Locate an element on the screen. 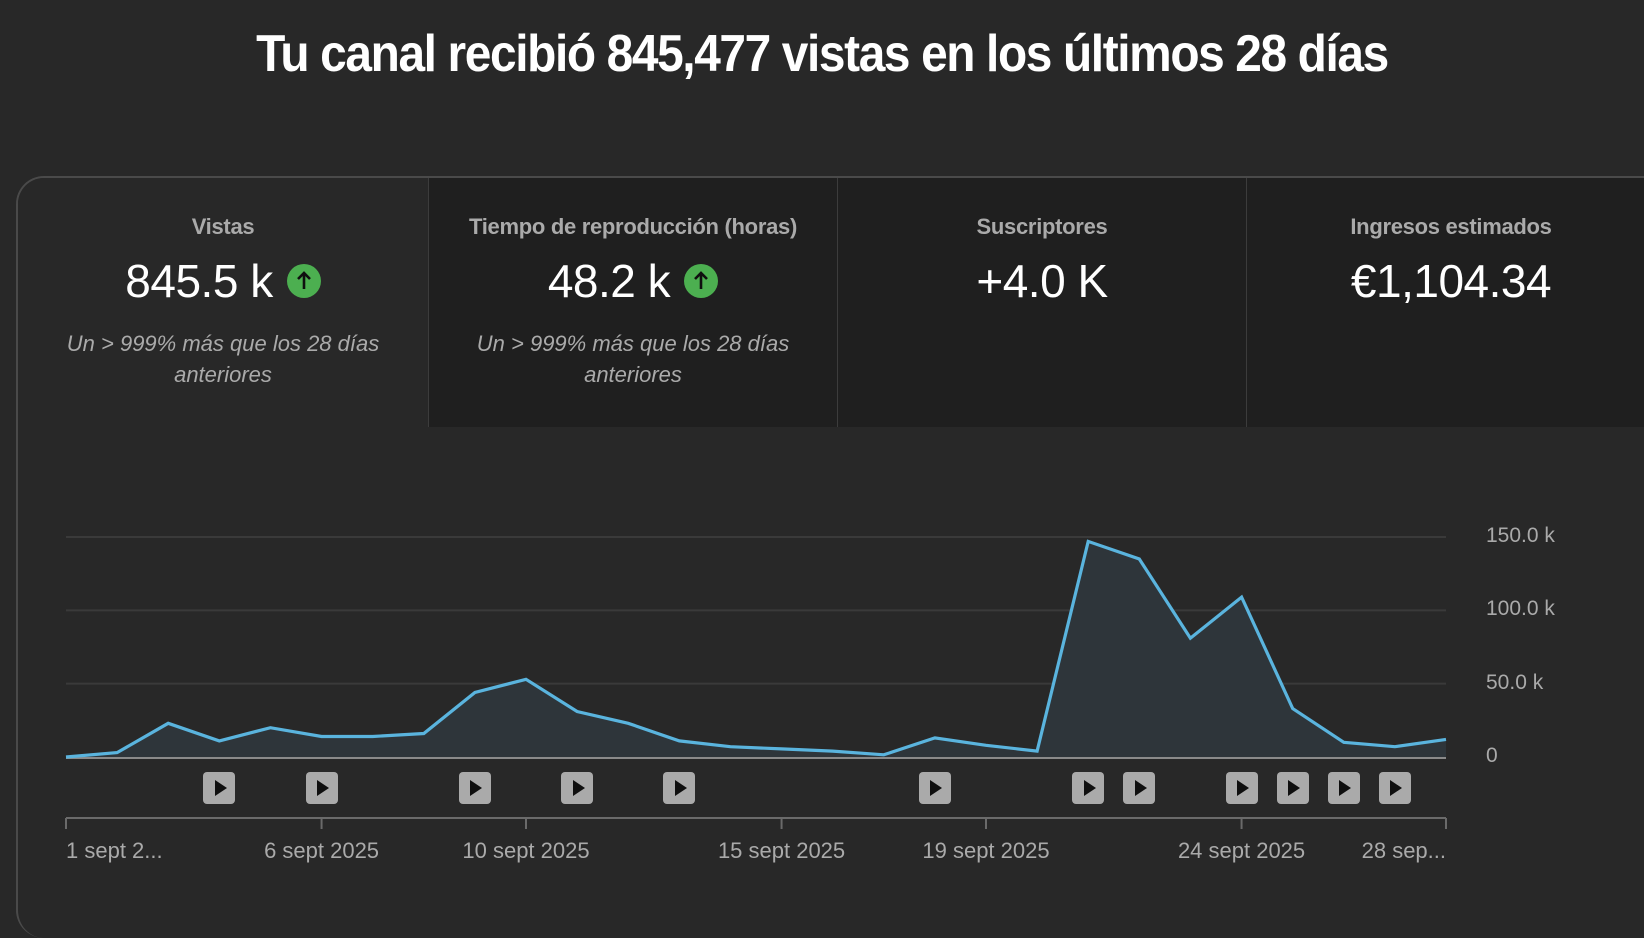 The height and width of the screenshot is (938, 1644). tab-label: Tiempo de reproducción (horas) is located at coordinates (633, 226).